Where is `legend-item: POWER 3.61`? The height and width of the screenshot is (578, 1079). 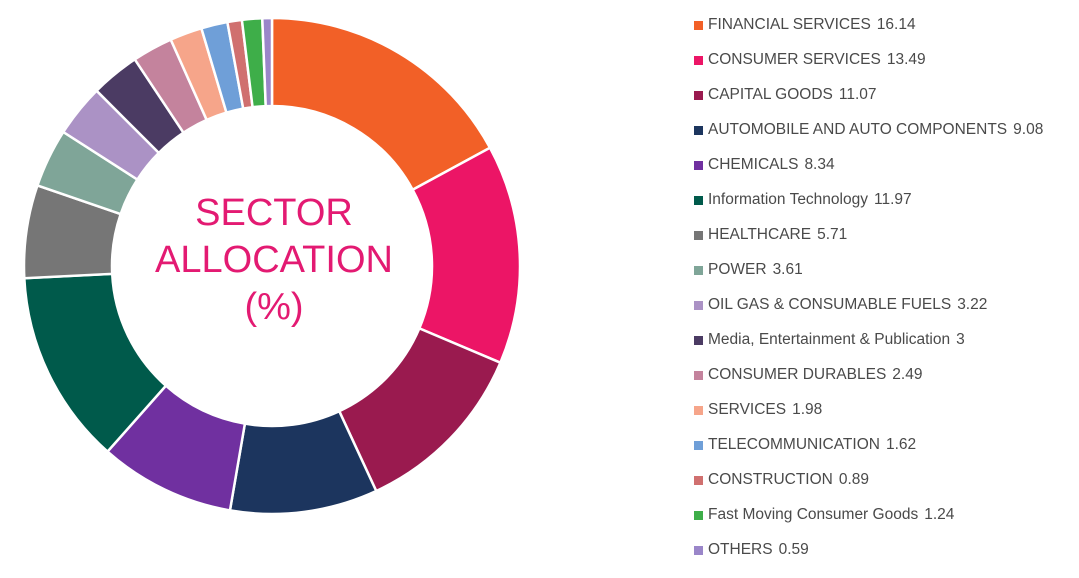
legend-item: POWER 3.61 is located at coordinates (886, 278).